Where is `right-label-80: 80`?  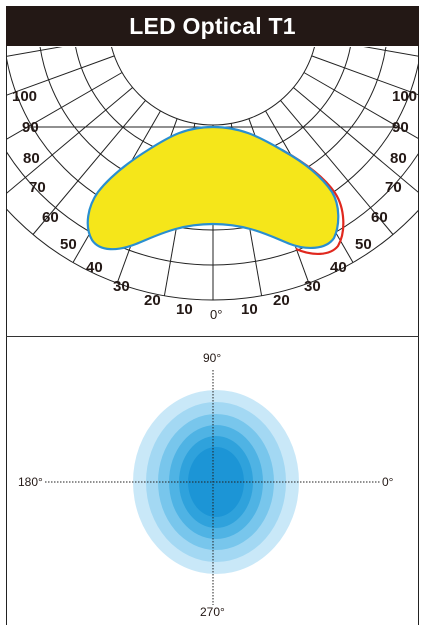
right-label-80: 80 is located at coordinates (398, 158).